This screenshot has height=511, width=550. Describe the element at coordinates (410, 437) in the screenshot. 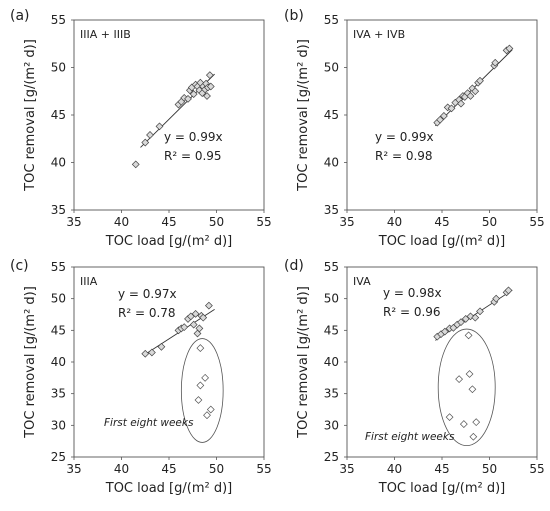

I see `panel-d-annotation-label: First eight weeks` at that location.